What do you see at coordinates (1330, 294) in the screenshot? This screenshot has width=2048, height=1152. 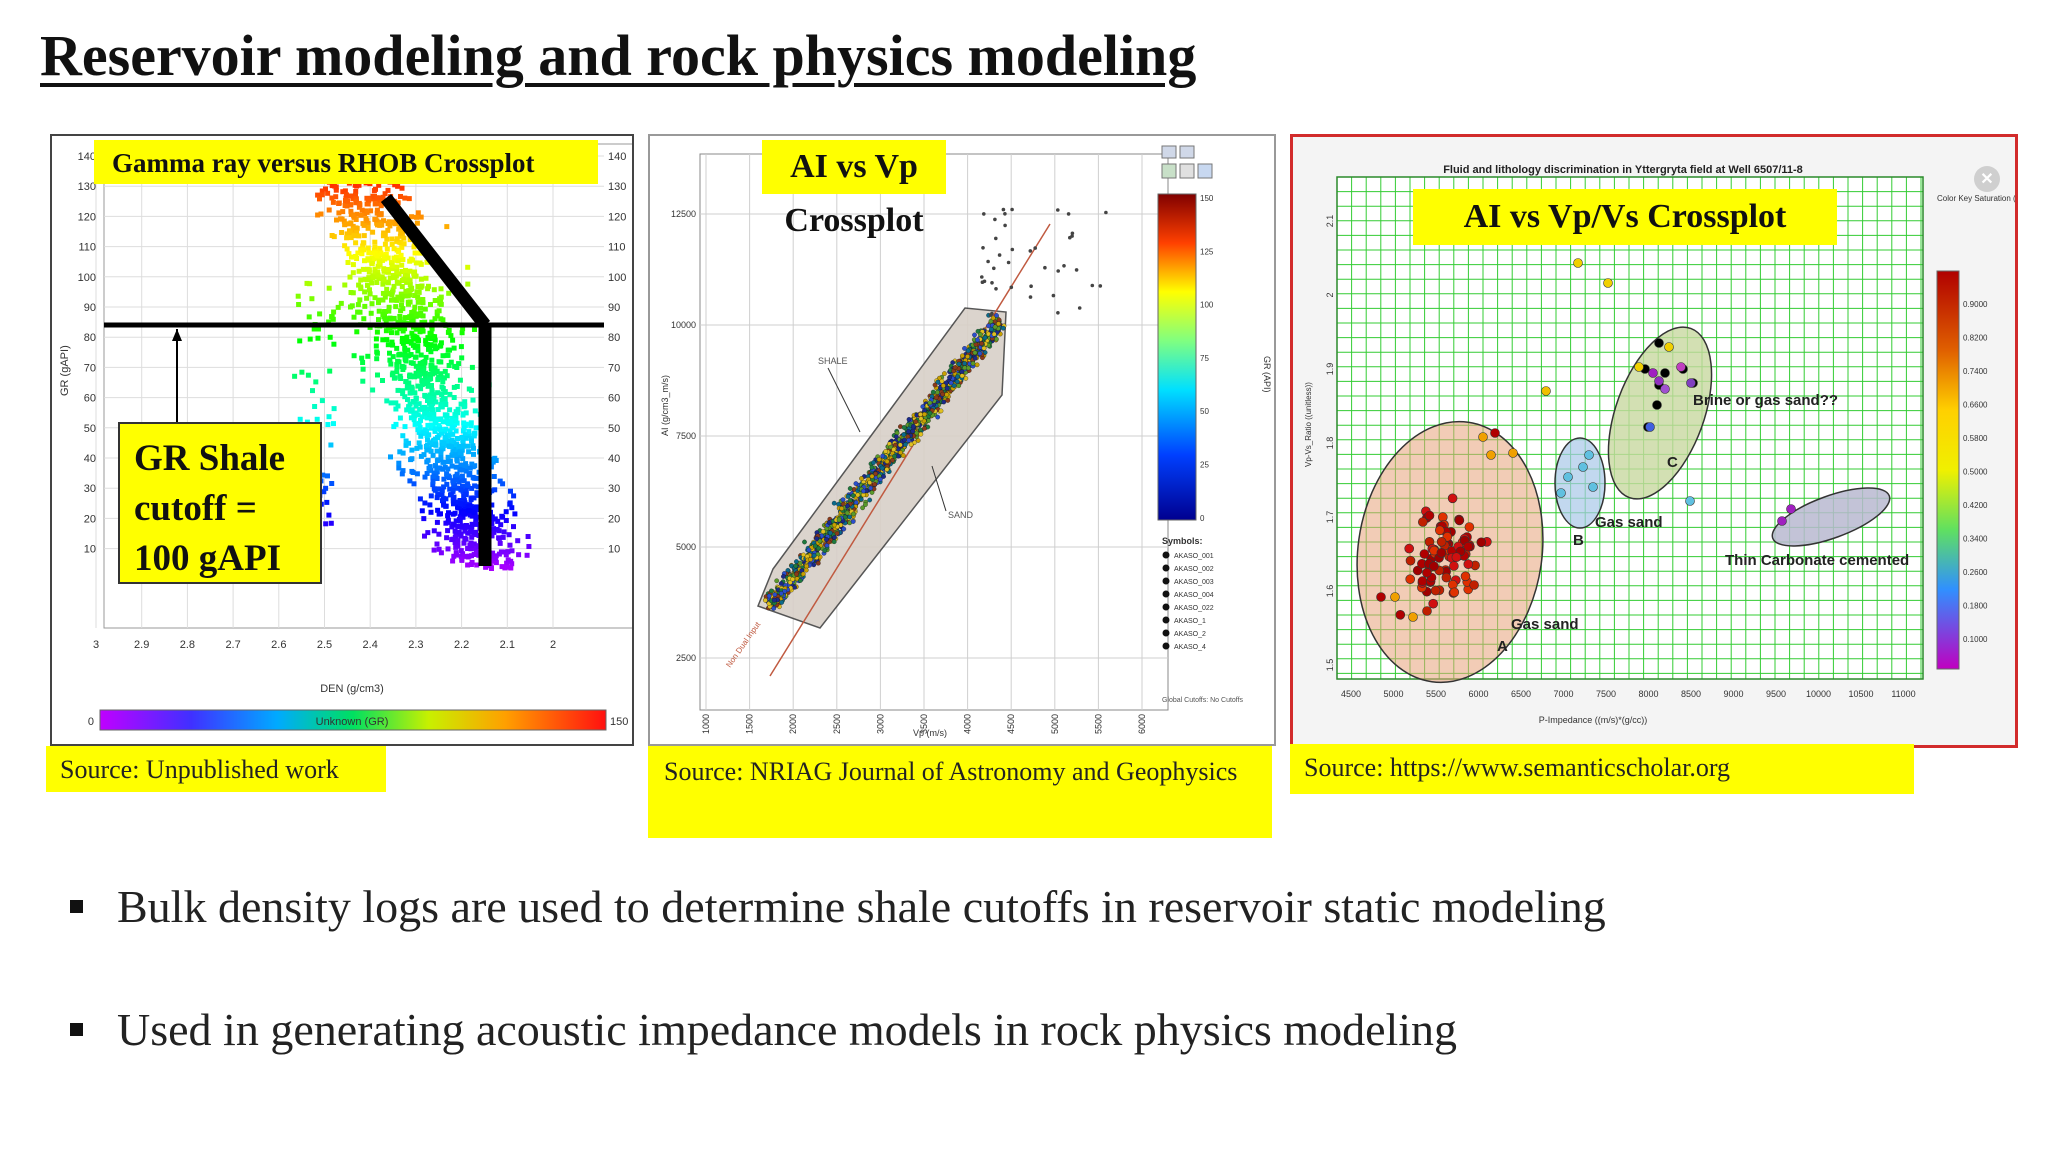 I see `y-tick-label: 2` at bounding box center [1330, 294].